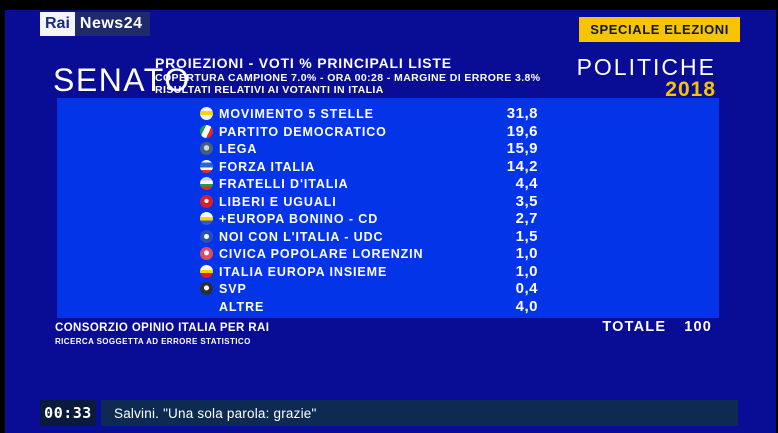  Describe the element at coordinates (153, 341) in the screenshot. I see `statistical-disclaimer: RICERCA SOGGETTA AD ERRORE STATISTICO` at that location.